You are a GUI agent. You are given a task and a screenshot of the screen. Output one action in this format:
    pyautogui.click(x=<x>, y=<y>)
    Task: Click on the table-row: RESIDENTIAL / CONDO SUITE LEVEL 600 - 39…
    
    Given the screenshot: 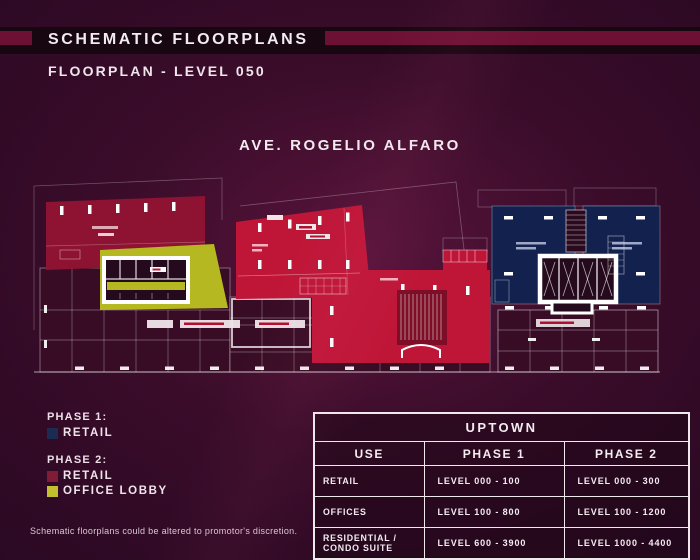 What is the action you would take?
    pyautogui.click(x=501, y=543)
    